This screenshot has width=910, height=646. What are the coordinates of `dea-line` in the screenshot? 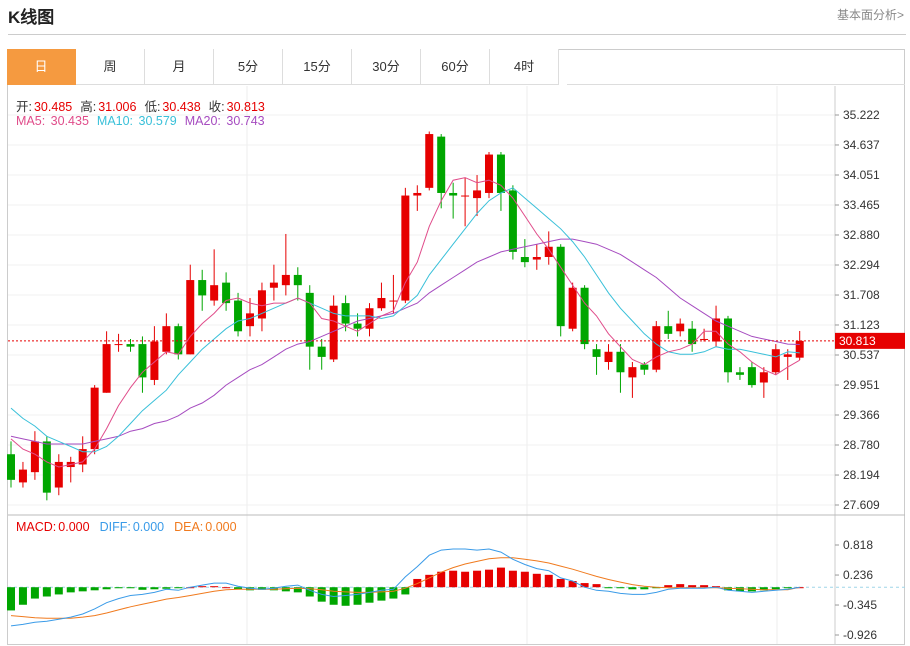 It's located at (405, 588).